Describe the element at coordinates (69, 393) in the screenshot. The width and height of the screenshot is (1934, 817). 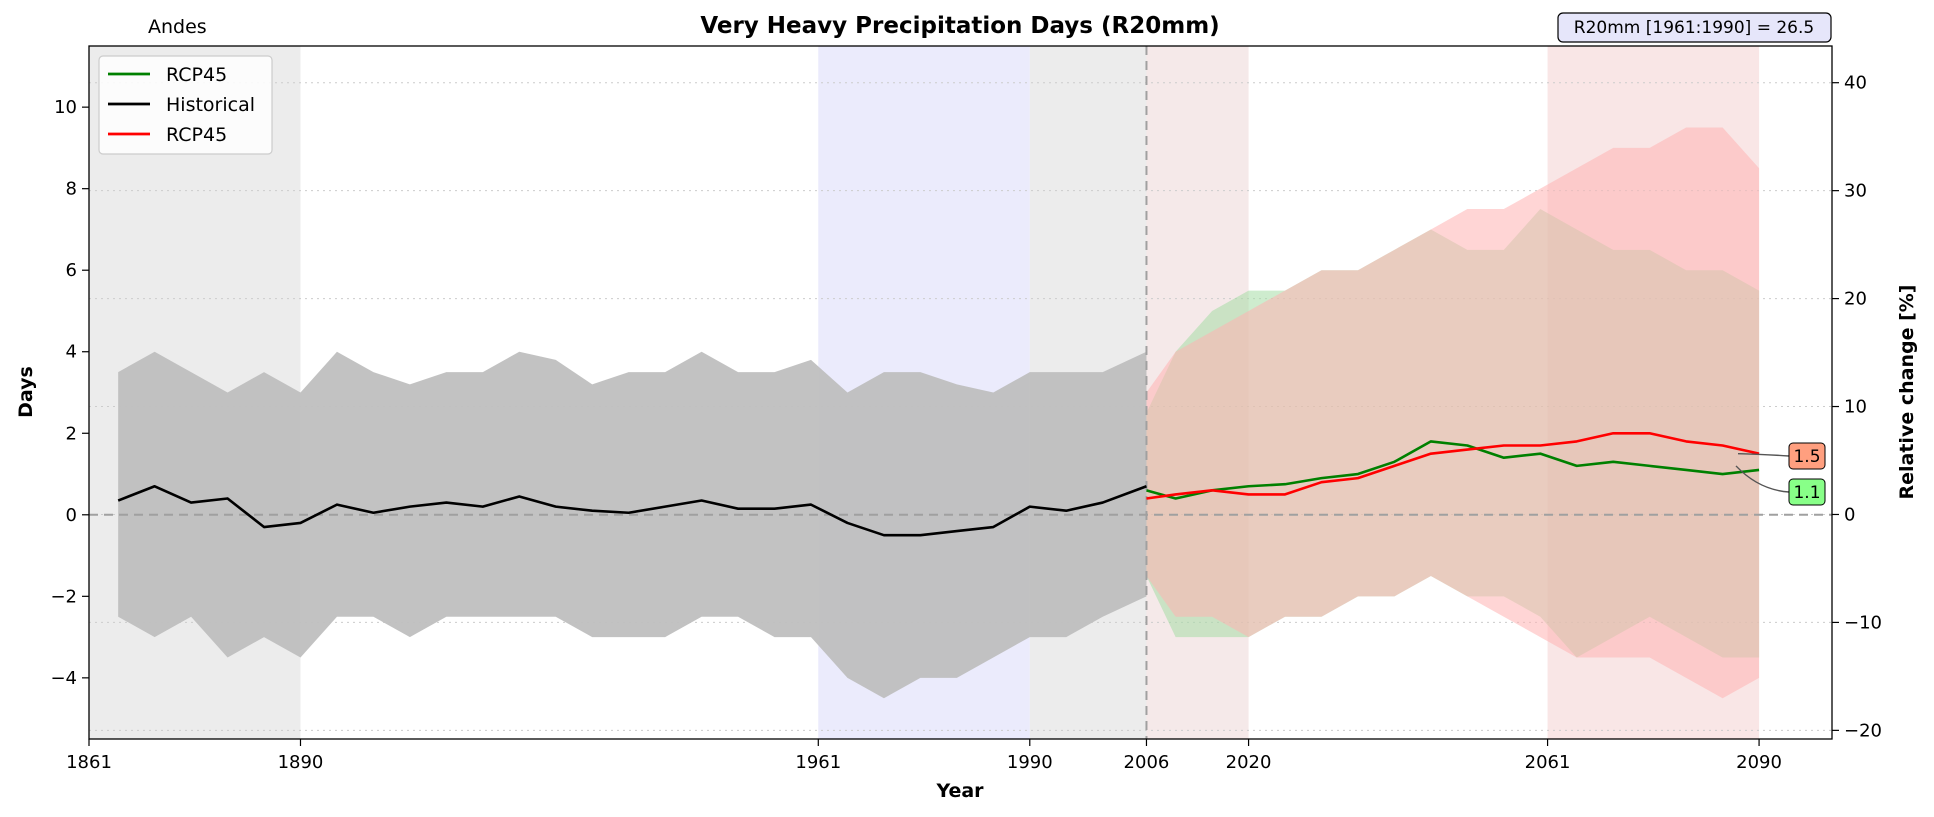
I see `y-axis-ticks: −4 −2 0 2 4 6 8 10` at that location.